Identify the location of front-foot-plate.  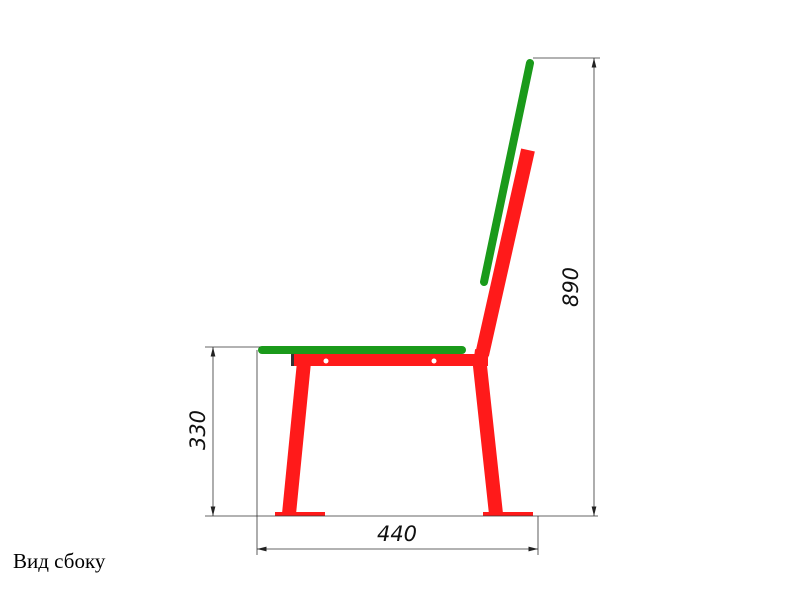
(300, 514).